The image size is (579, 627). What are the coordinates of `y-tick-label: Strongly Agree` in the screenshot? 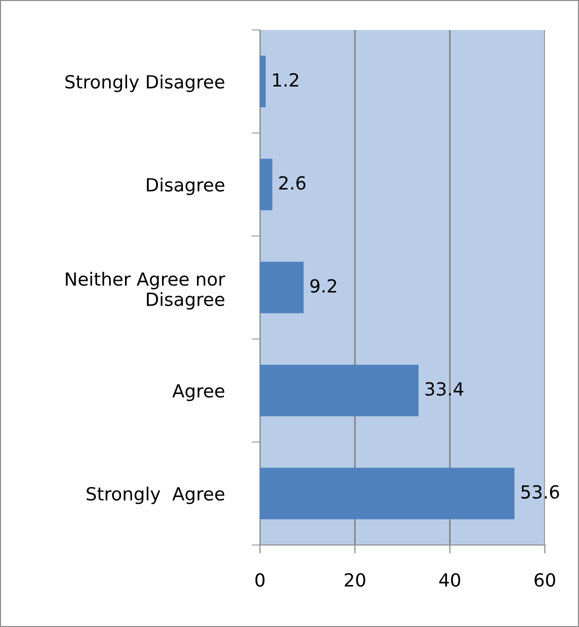 It's located at (155, 495).